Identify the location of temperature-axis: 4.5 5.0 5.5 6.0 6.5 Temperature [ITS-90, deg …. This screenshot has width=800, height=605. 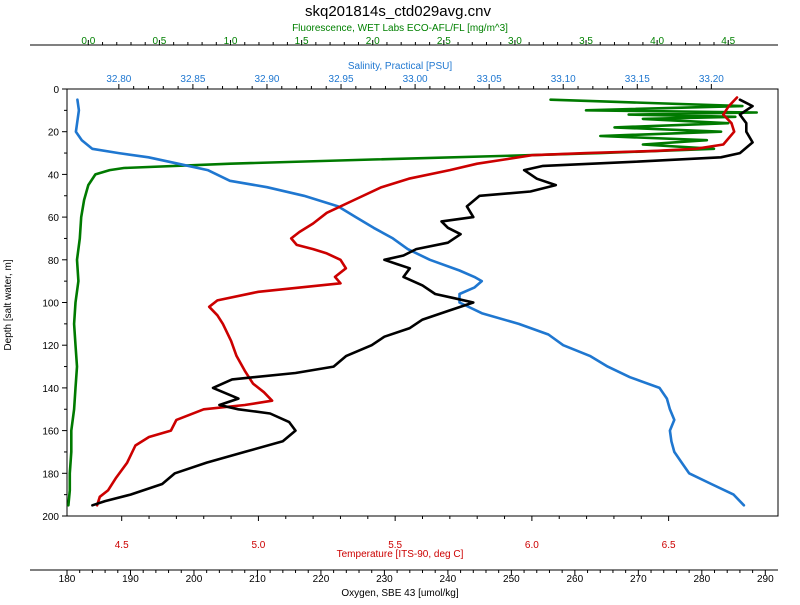
(395, 538).